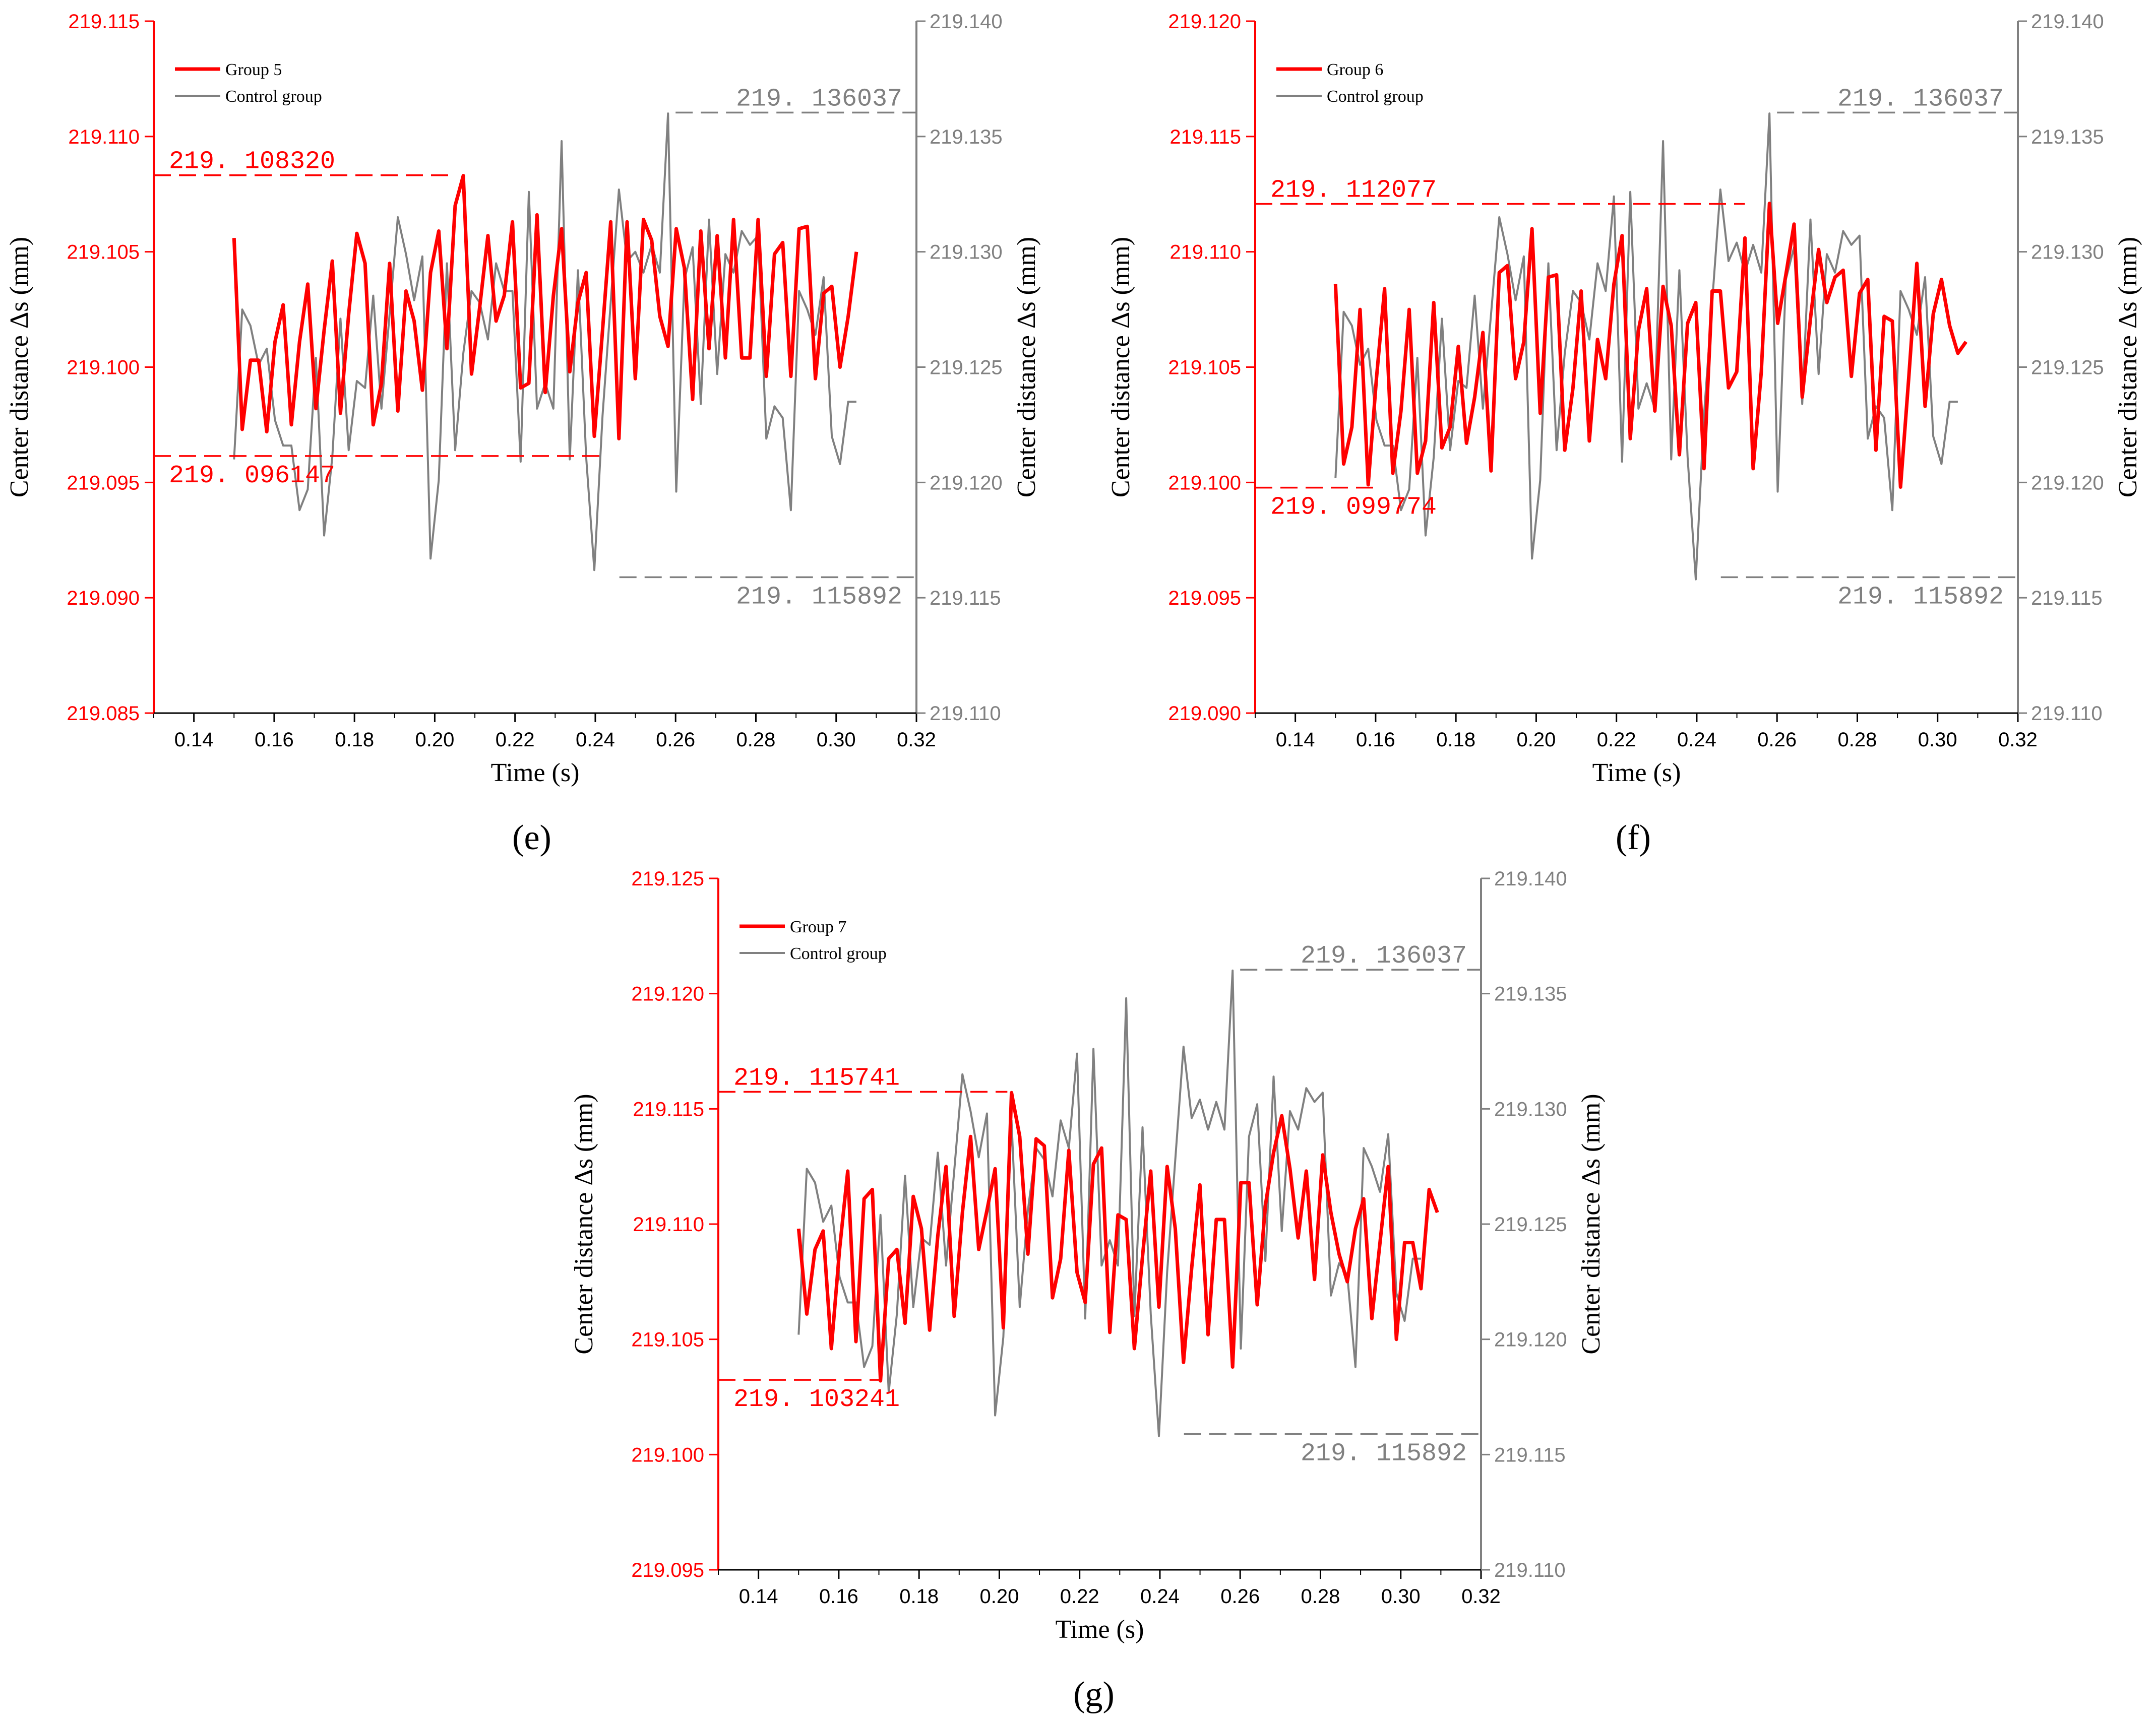  What do you see at coordinates (103, 714) in the screenshot?
I see `left-y-tick-label: 219.085` at bounding box center [103, 714].